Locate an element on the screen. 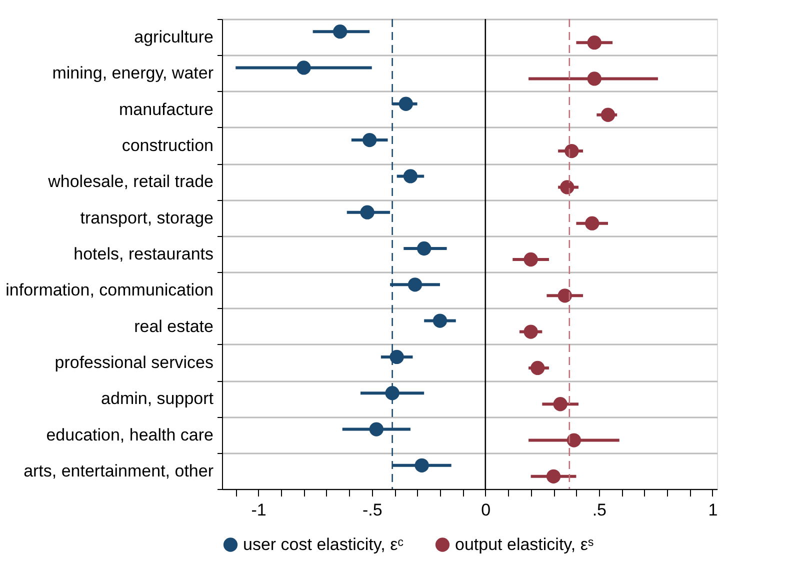  y-tick-label: mining, energy, water is located at coordinates (133, 73).